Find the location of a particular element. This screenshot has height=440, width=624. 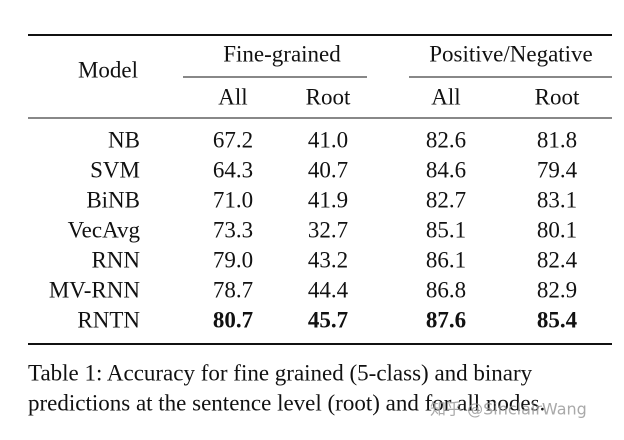

model-name: VecAvg is located at coordinates (104, 229).